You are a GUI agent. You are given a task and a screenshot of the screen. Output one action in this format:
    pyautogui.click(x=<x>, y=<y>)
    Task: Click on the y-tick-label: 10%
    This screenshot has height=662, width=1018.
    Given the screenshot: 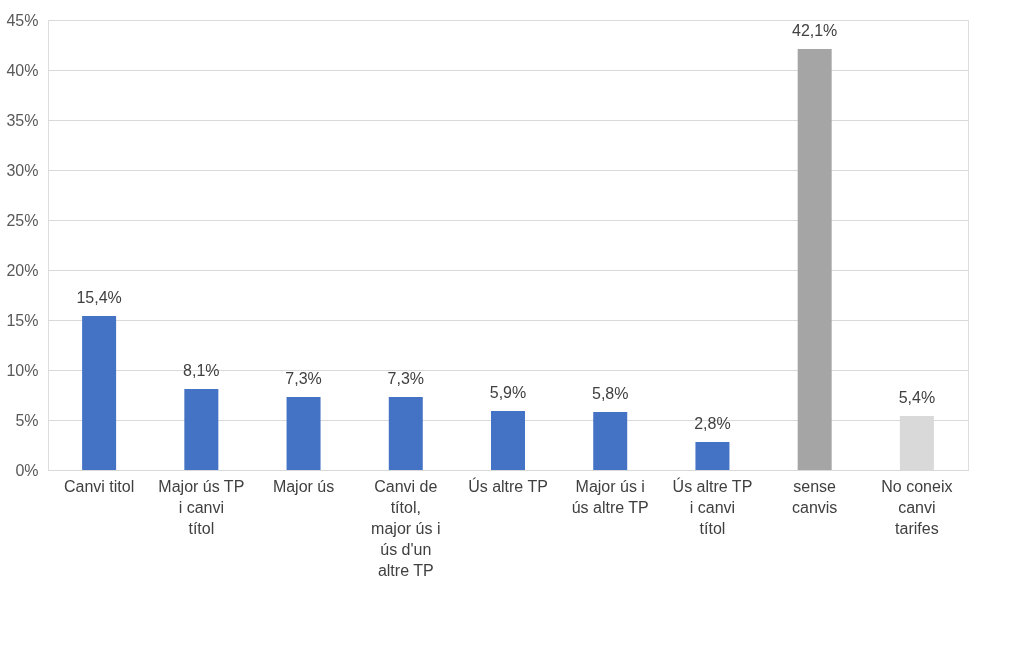 What is the action you would take?
    pyautogui.click(x=22, y=370)
    